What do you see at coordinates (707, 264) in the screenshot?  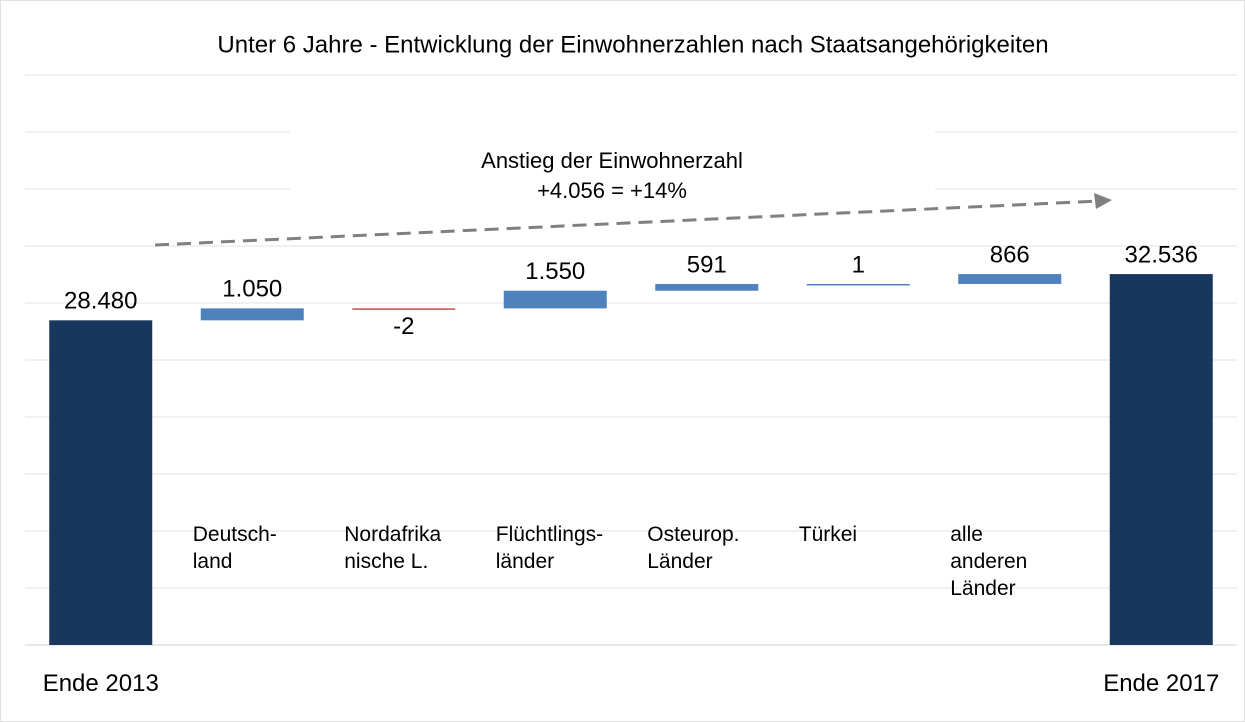 I see `value-label: 591` at bounding box center [707, 264].